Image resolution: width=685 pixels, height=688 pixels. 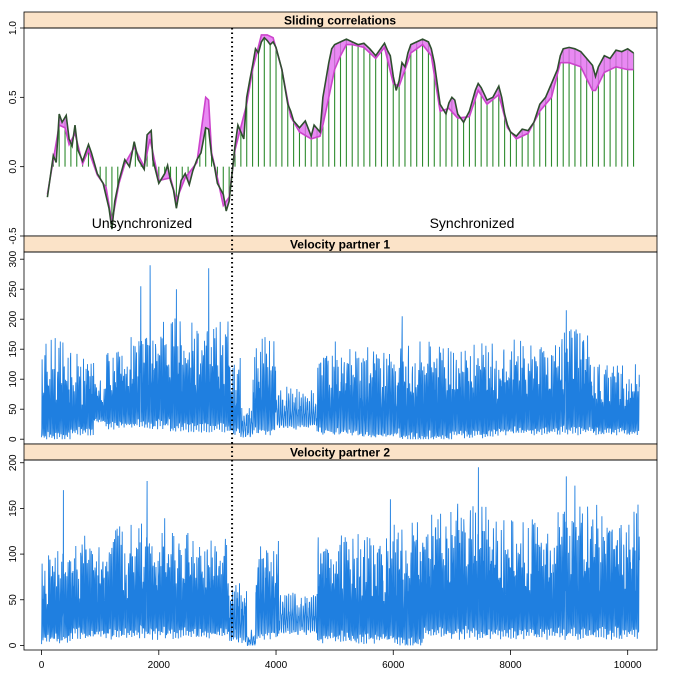 What do you see at coordinates (13, 236) in the screenshot?
I see `y-tick-label: -0.5` at bounding box center [13, 236].